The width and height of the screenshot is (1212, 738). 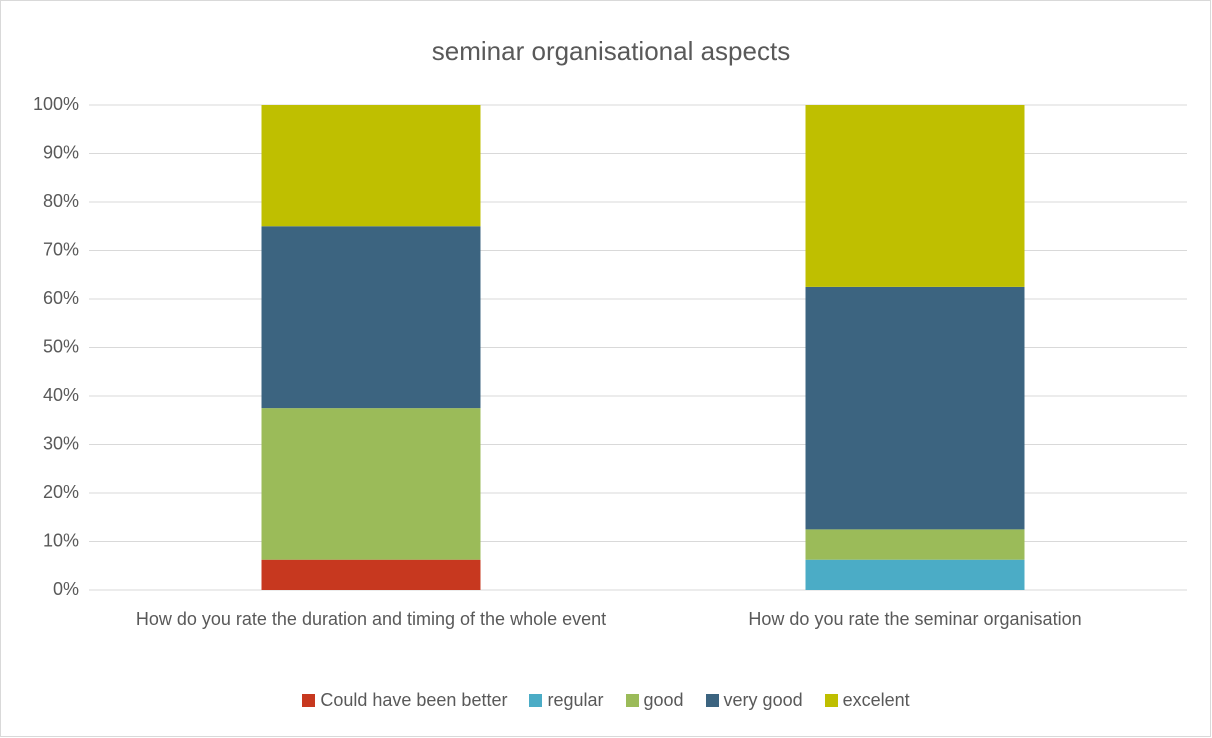 What do you see at coordinates (61, 540) in the screenshot?
I see `y-tick-label: 10%` at bounding box center [61, 540].